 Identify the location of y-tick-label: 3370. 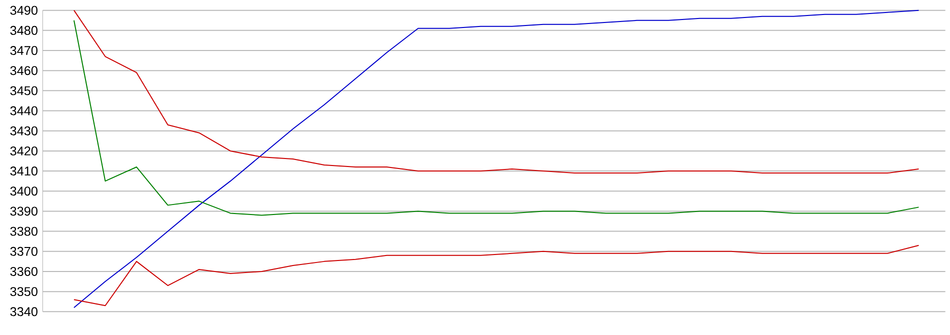
(24, 251).